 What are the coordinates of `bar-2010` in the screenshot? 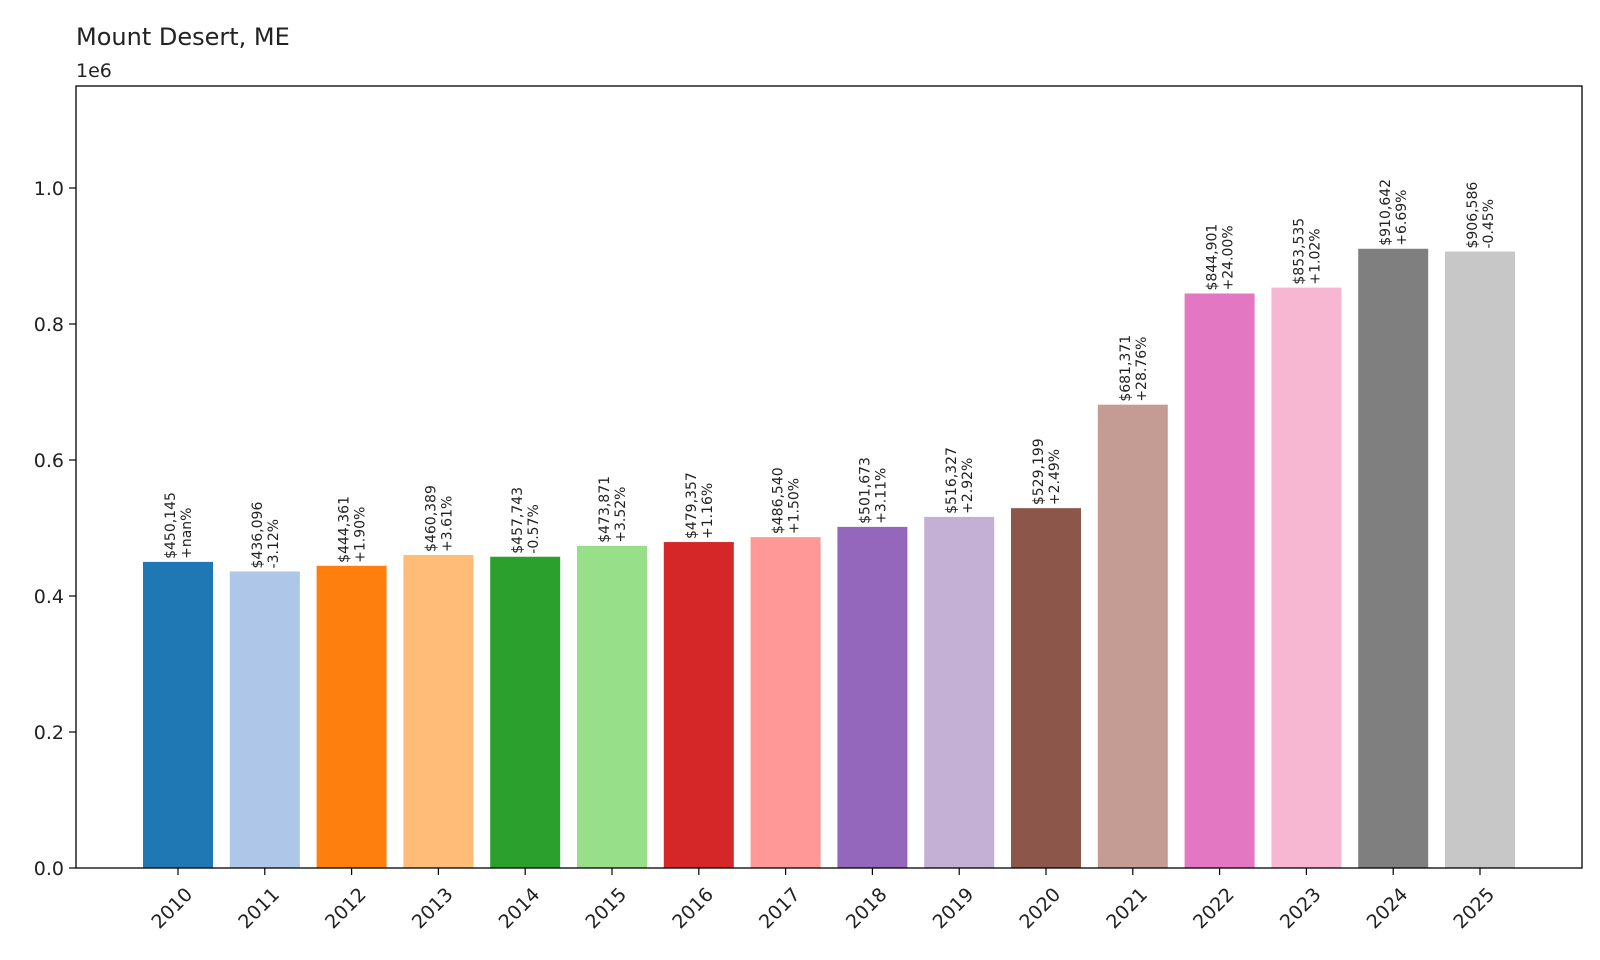 It's located at (178, 714).